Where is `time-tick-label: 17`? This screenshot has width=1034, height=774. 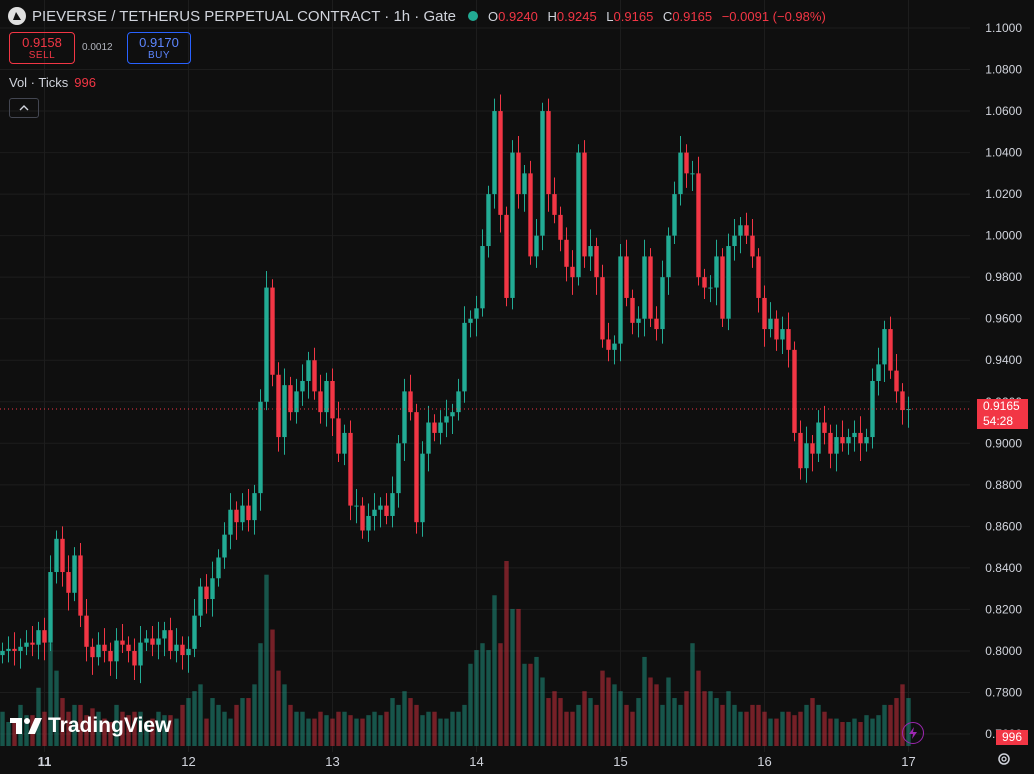 time-tick-label: 17 is located at coordinates (908, 761).